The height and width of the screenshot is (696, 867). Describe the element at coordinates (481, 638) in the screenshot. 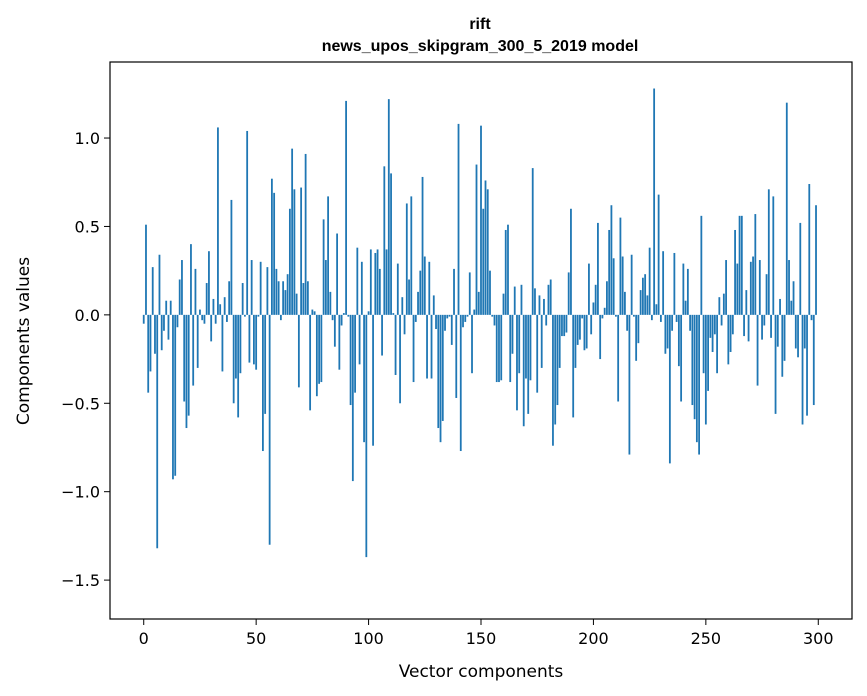

I see `x-tick-label: 150` at that location.